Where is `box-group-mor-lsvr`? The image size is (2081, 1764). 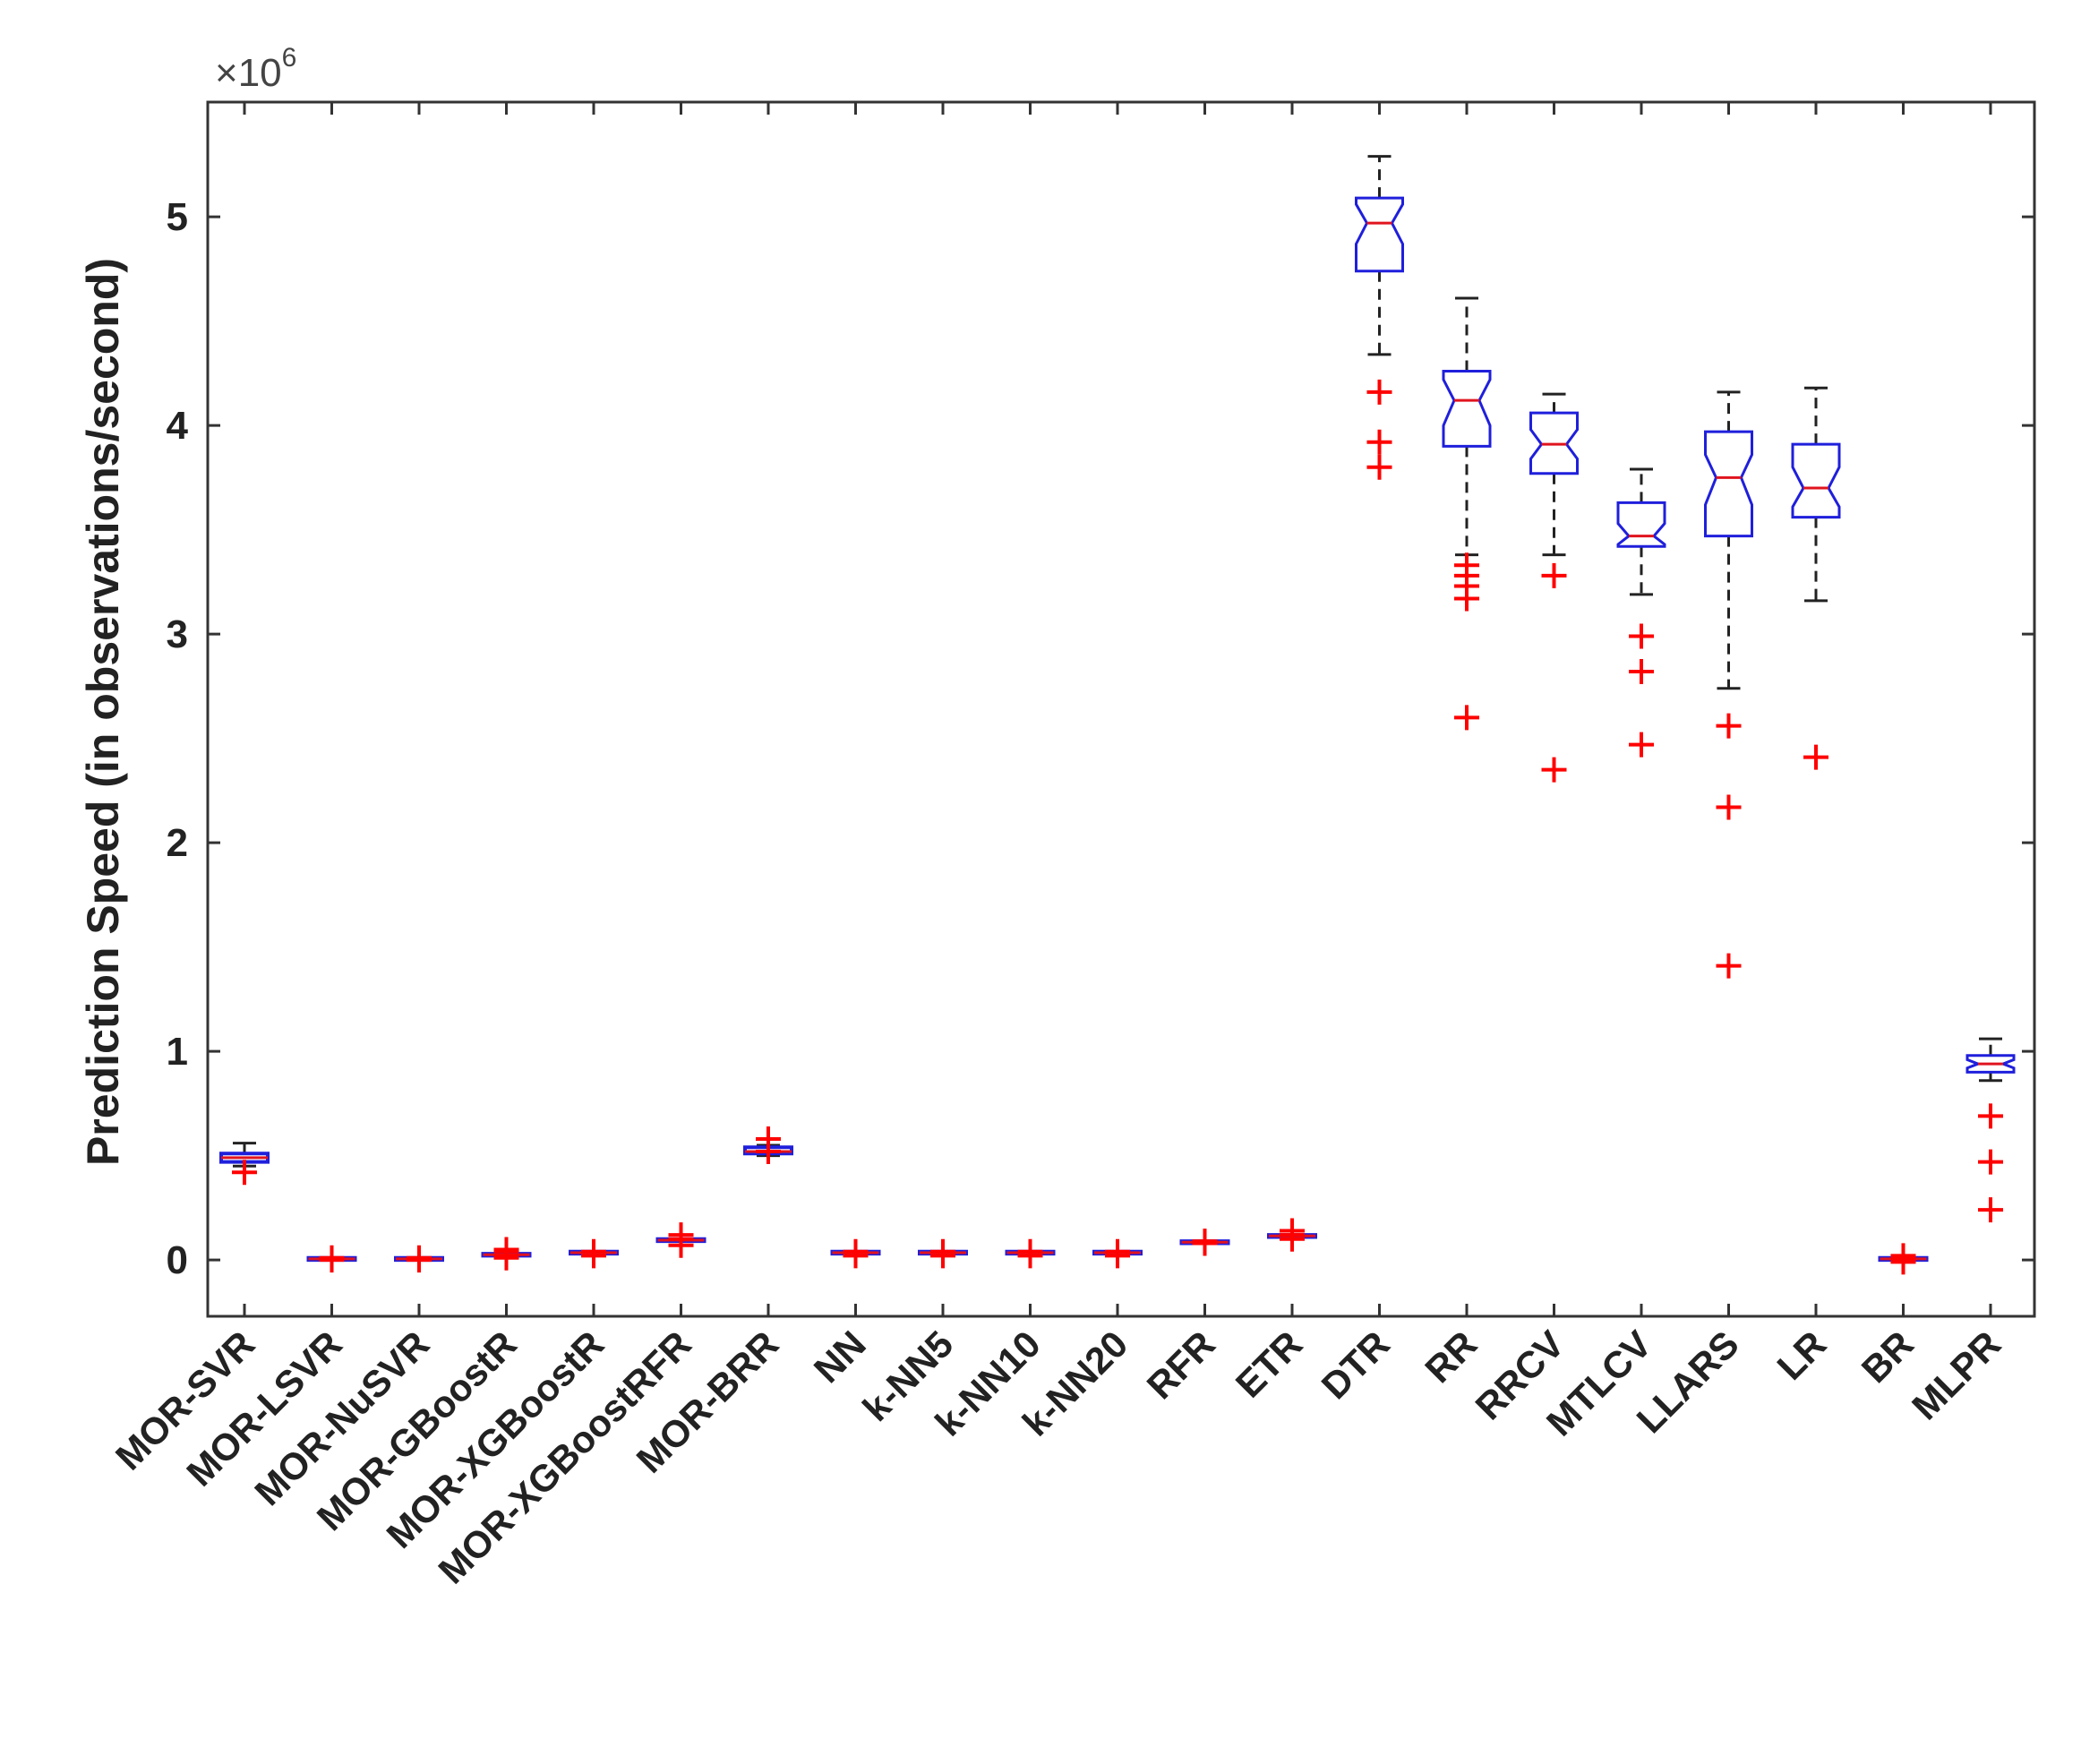 box-group-mor-lsvr is located at coordinates (331, 1259).